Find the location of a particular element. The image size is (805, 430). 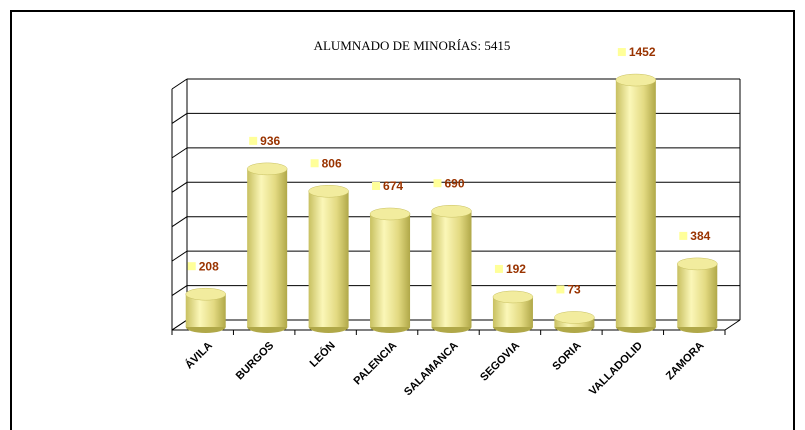

chart-title: ALUMNADO DE MINORÍAS: 5415 is located at coordinates (412, 45).